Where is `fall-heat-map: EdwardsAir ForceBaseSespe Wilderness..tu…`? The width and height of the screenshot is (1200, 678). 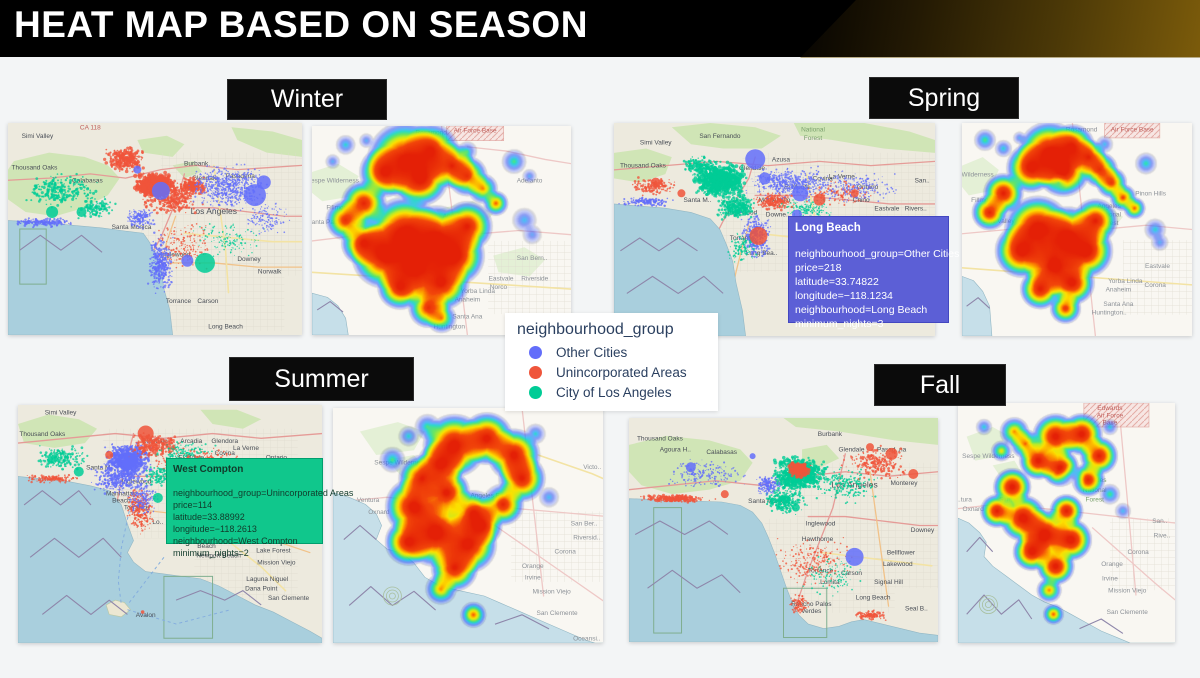
fall-heat-map: EdwardsAir ForceBaseSespe Wilderness..tu… is located at coordinates (1066, 523).